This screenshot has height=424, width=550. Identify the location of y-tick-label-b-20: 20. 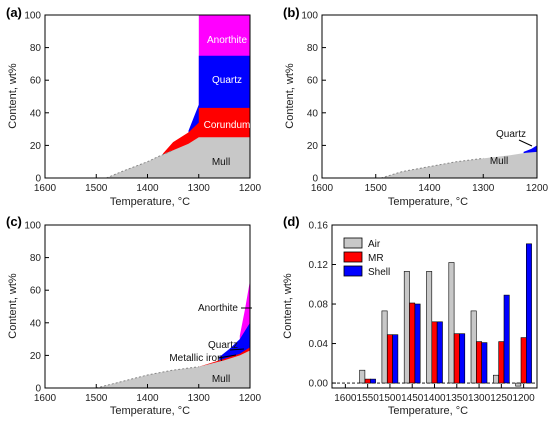
(313, 146).